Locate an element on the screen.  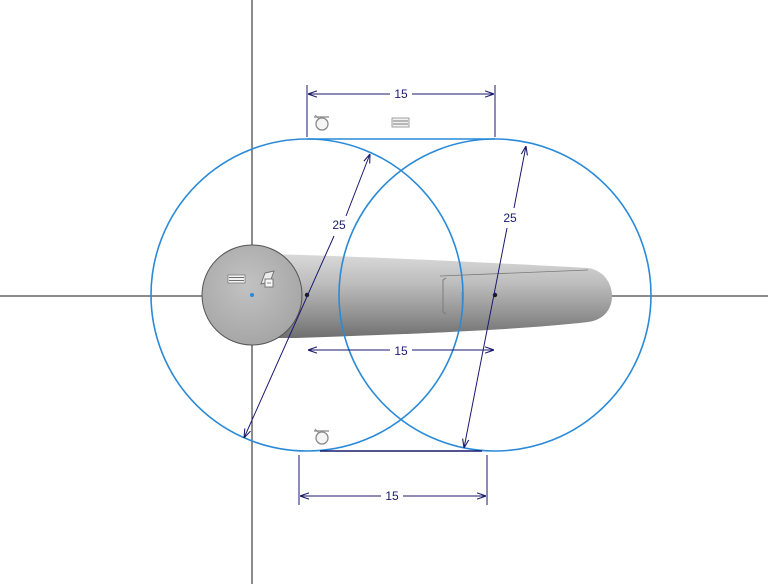
dimension-middle-horizontal: 15 is located at coordinates (401, 351).